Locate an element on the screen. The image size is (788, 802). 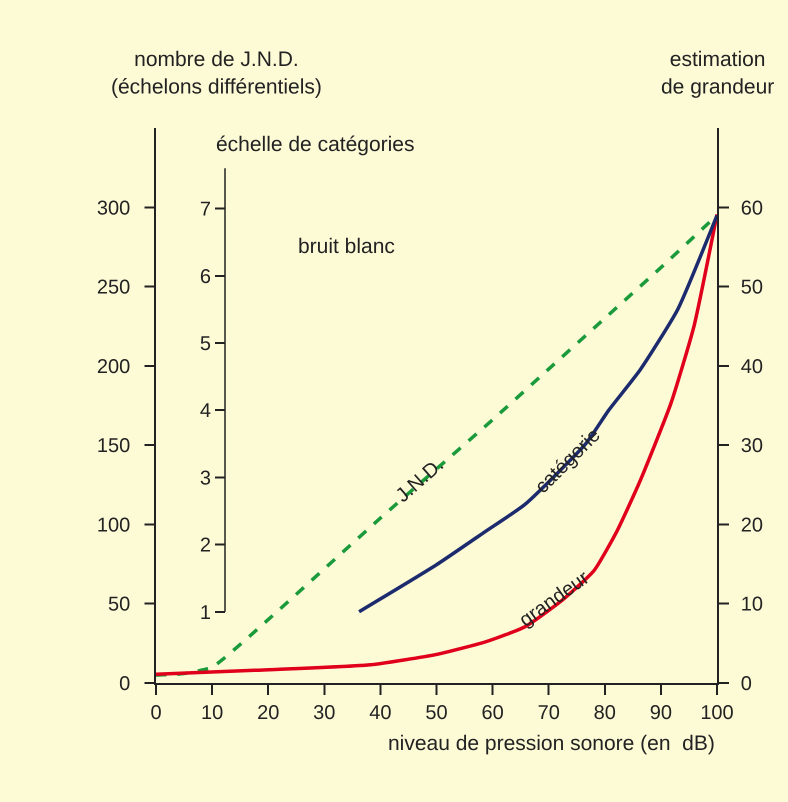
x-tick-label: 100 is located at coordinates (717, 713).